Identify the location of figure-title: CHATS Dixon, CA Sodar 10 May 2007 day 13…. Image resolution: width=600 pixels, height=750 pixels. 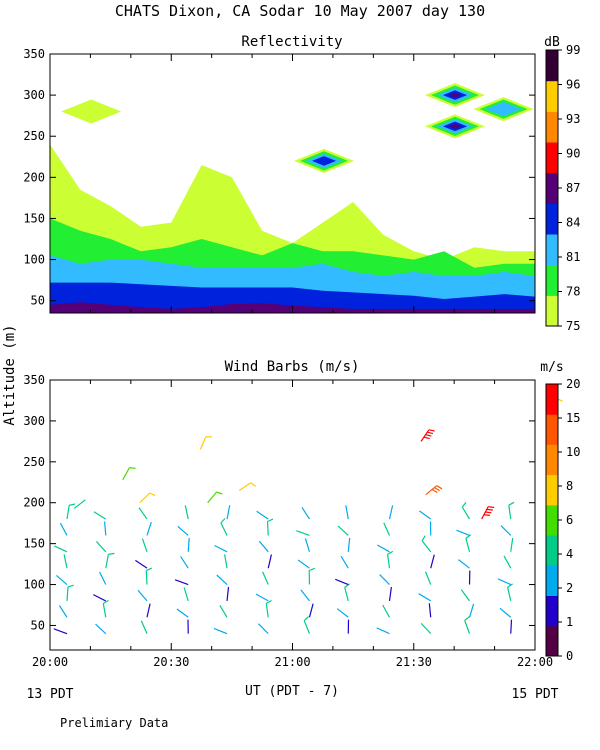
(300, 11).